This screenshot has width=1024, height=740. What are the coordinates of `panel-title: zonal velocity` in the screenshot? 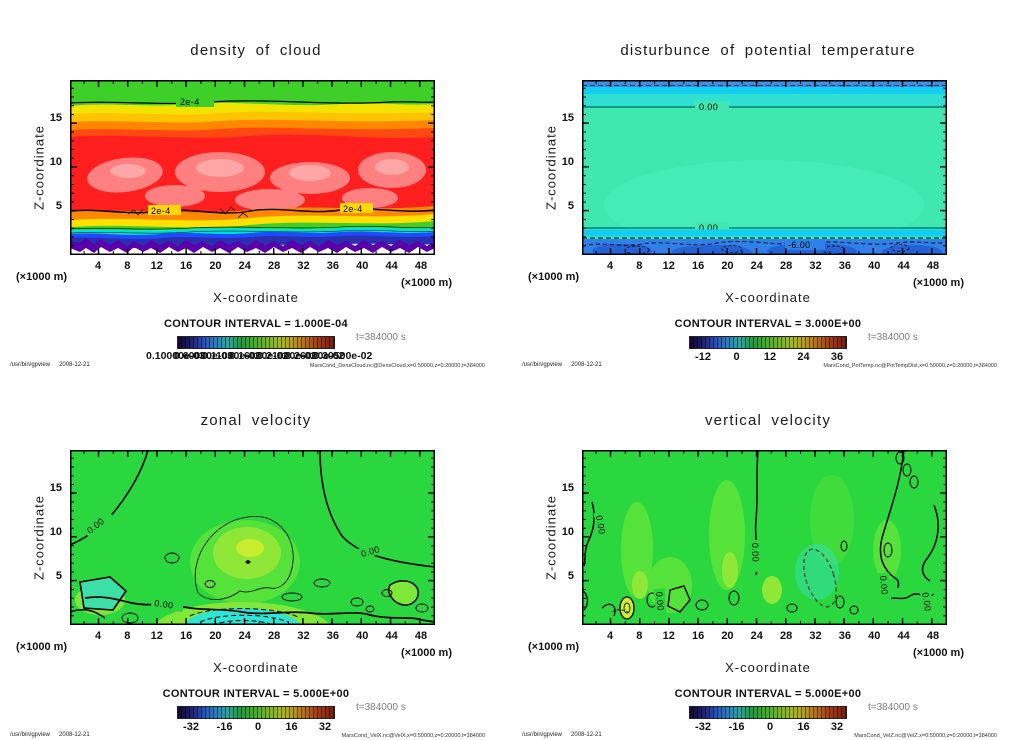 It's located at (256, 420).